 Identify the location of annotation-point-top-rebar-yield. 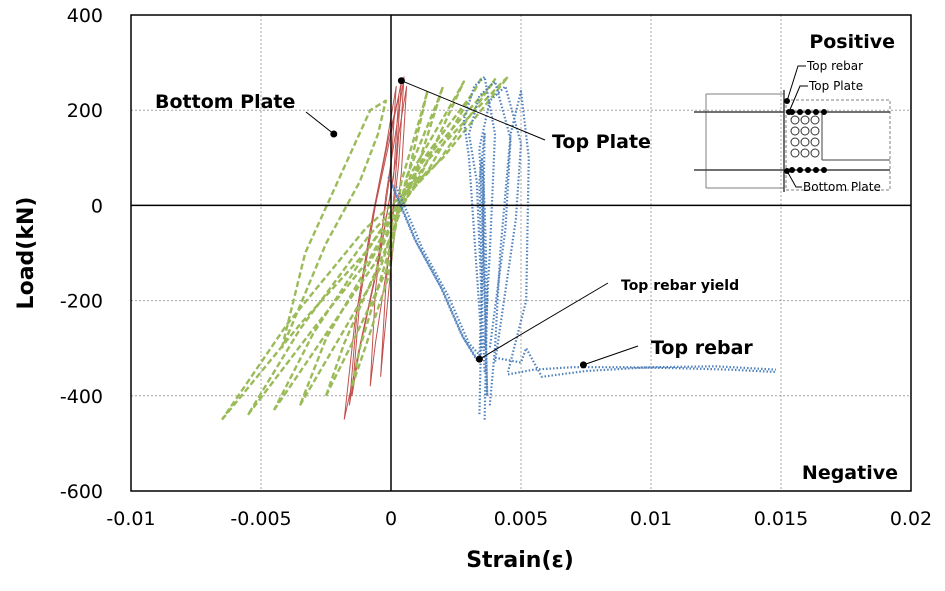
(479, 359).